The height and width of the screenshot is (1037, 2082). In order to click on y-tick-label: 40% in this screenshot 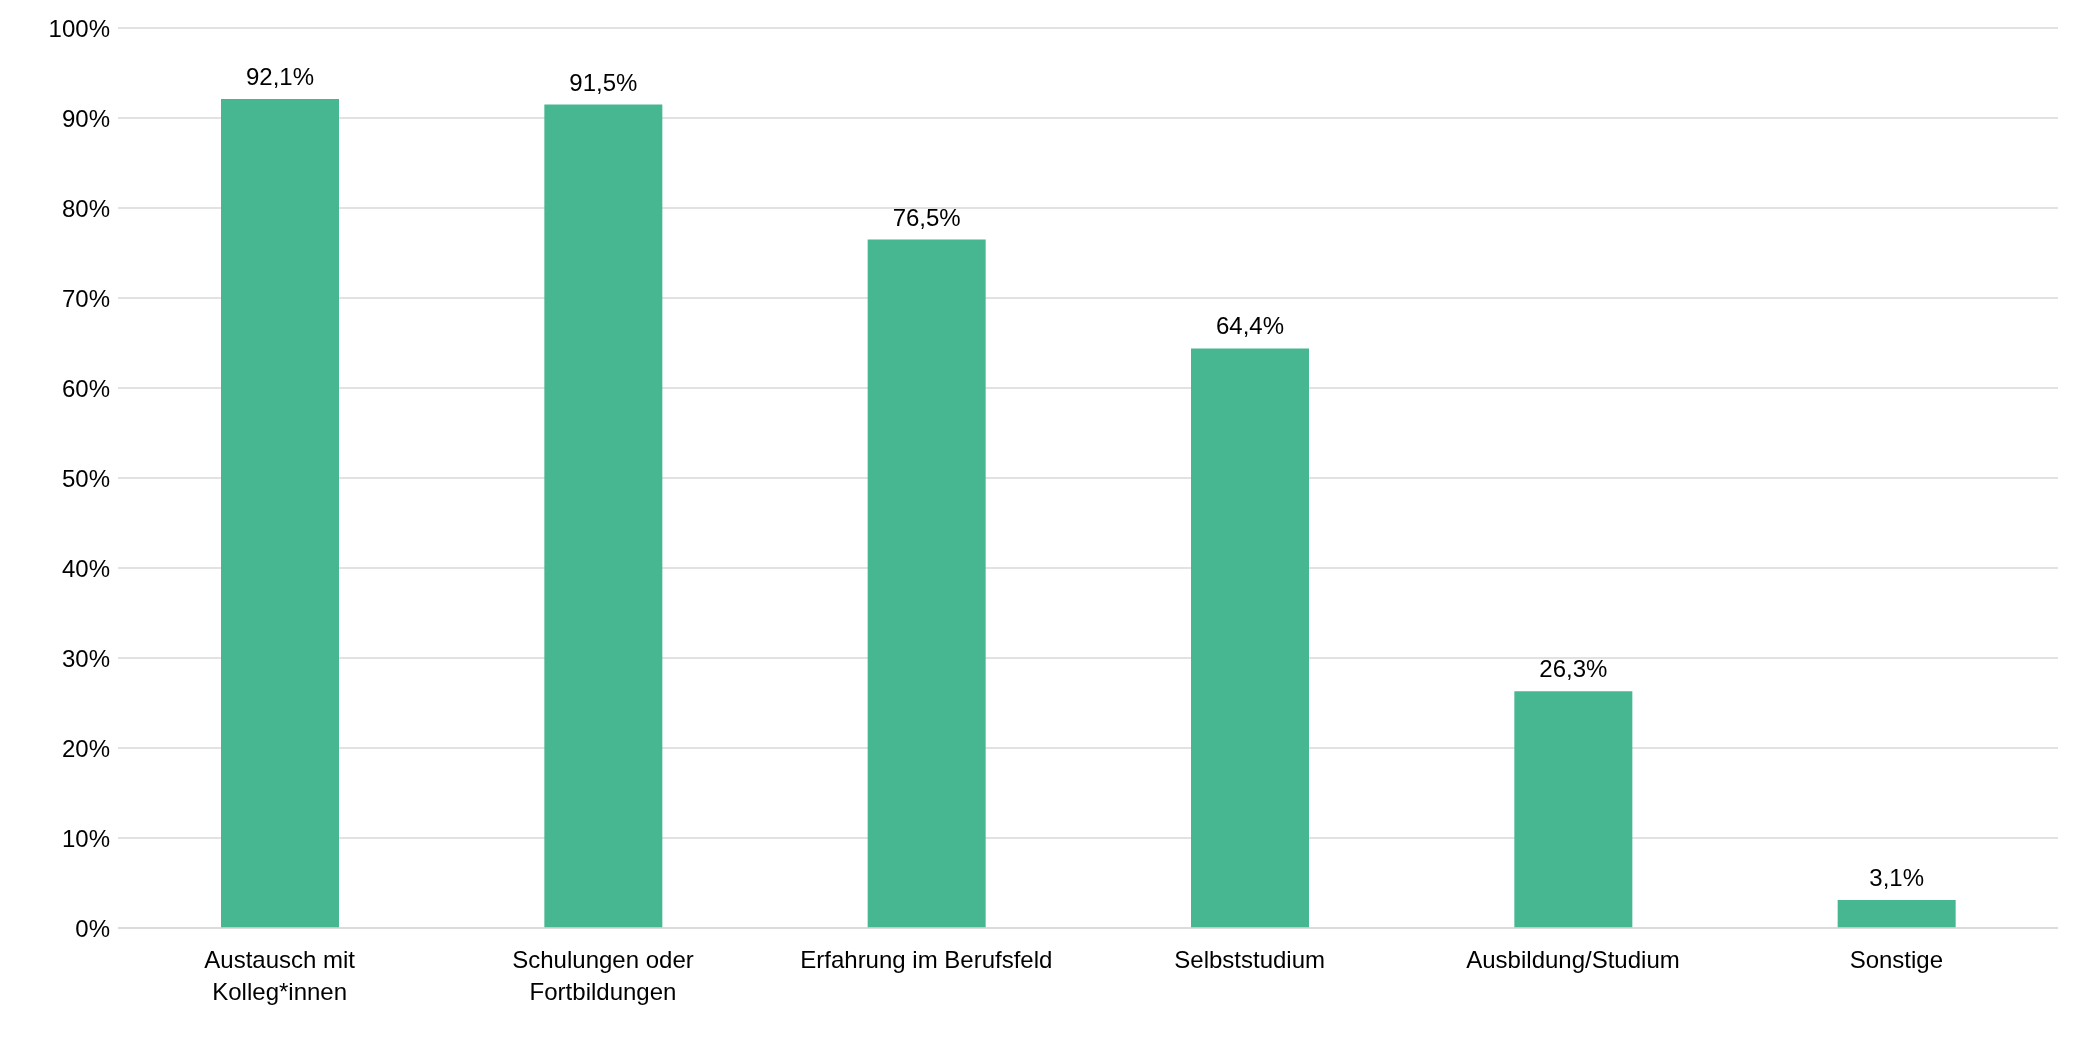, I will do `click(85, 568)`.